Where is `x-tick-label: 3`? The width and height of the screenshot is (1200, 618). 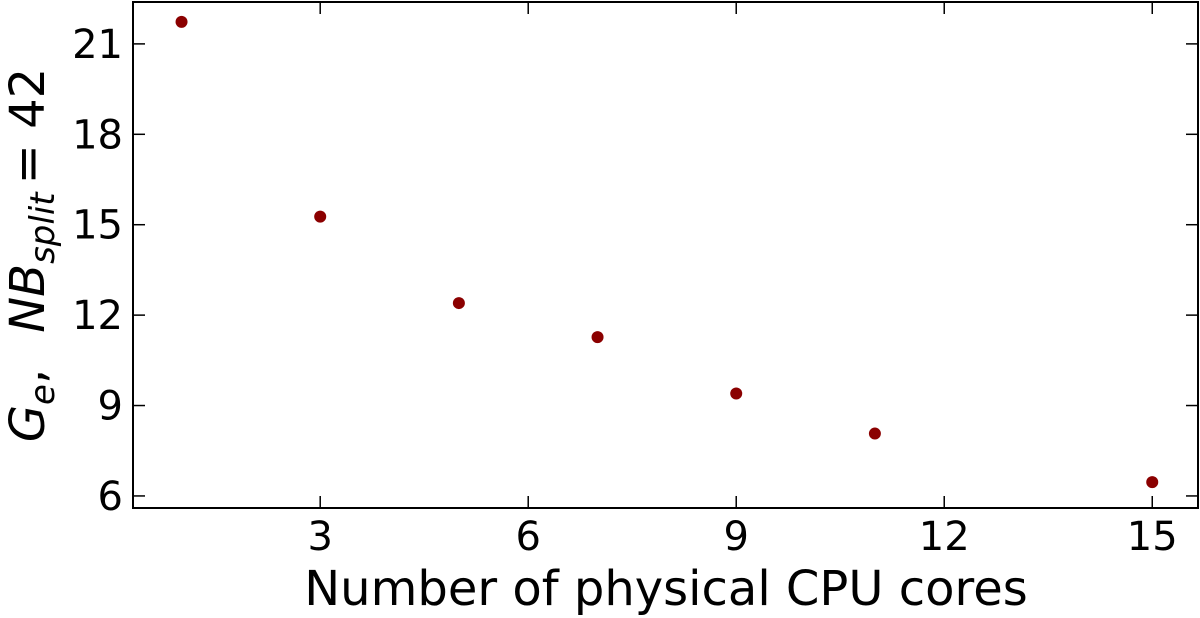
x-tick-label: 3 is located at coordinates (319, 537).